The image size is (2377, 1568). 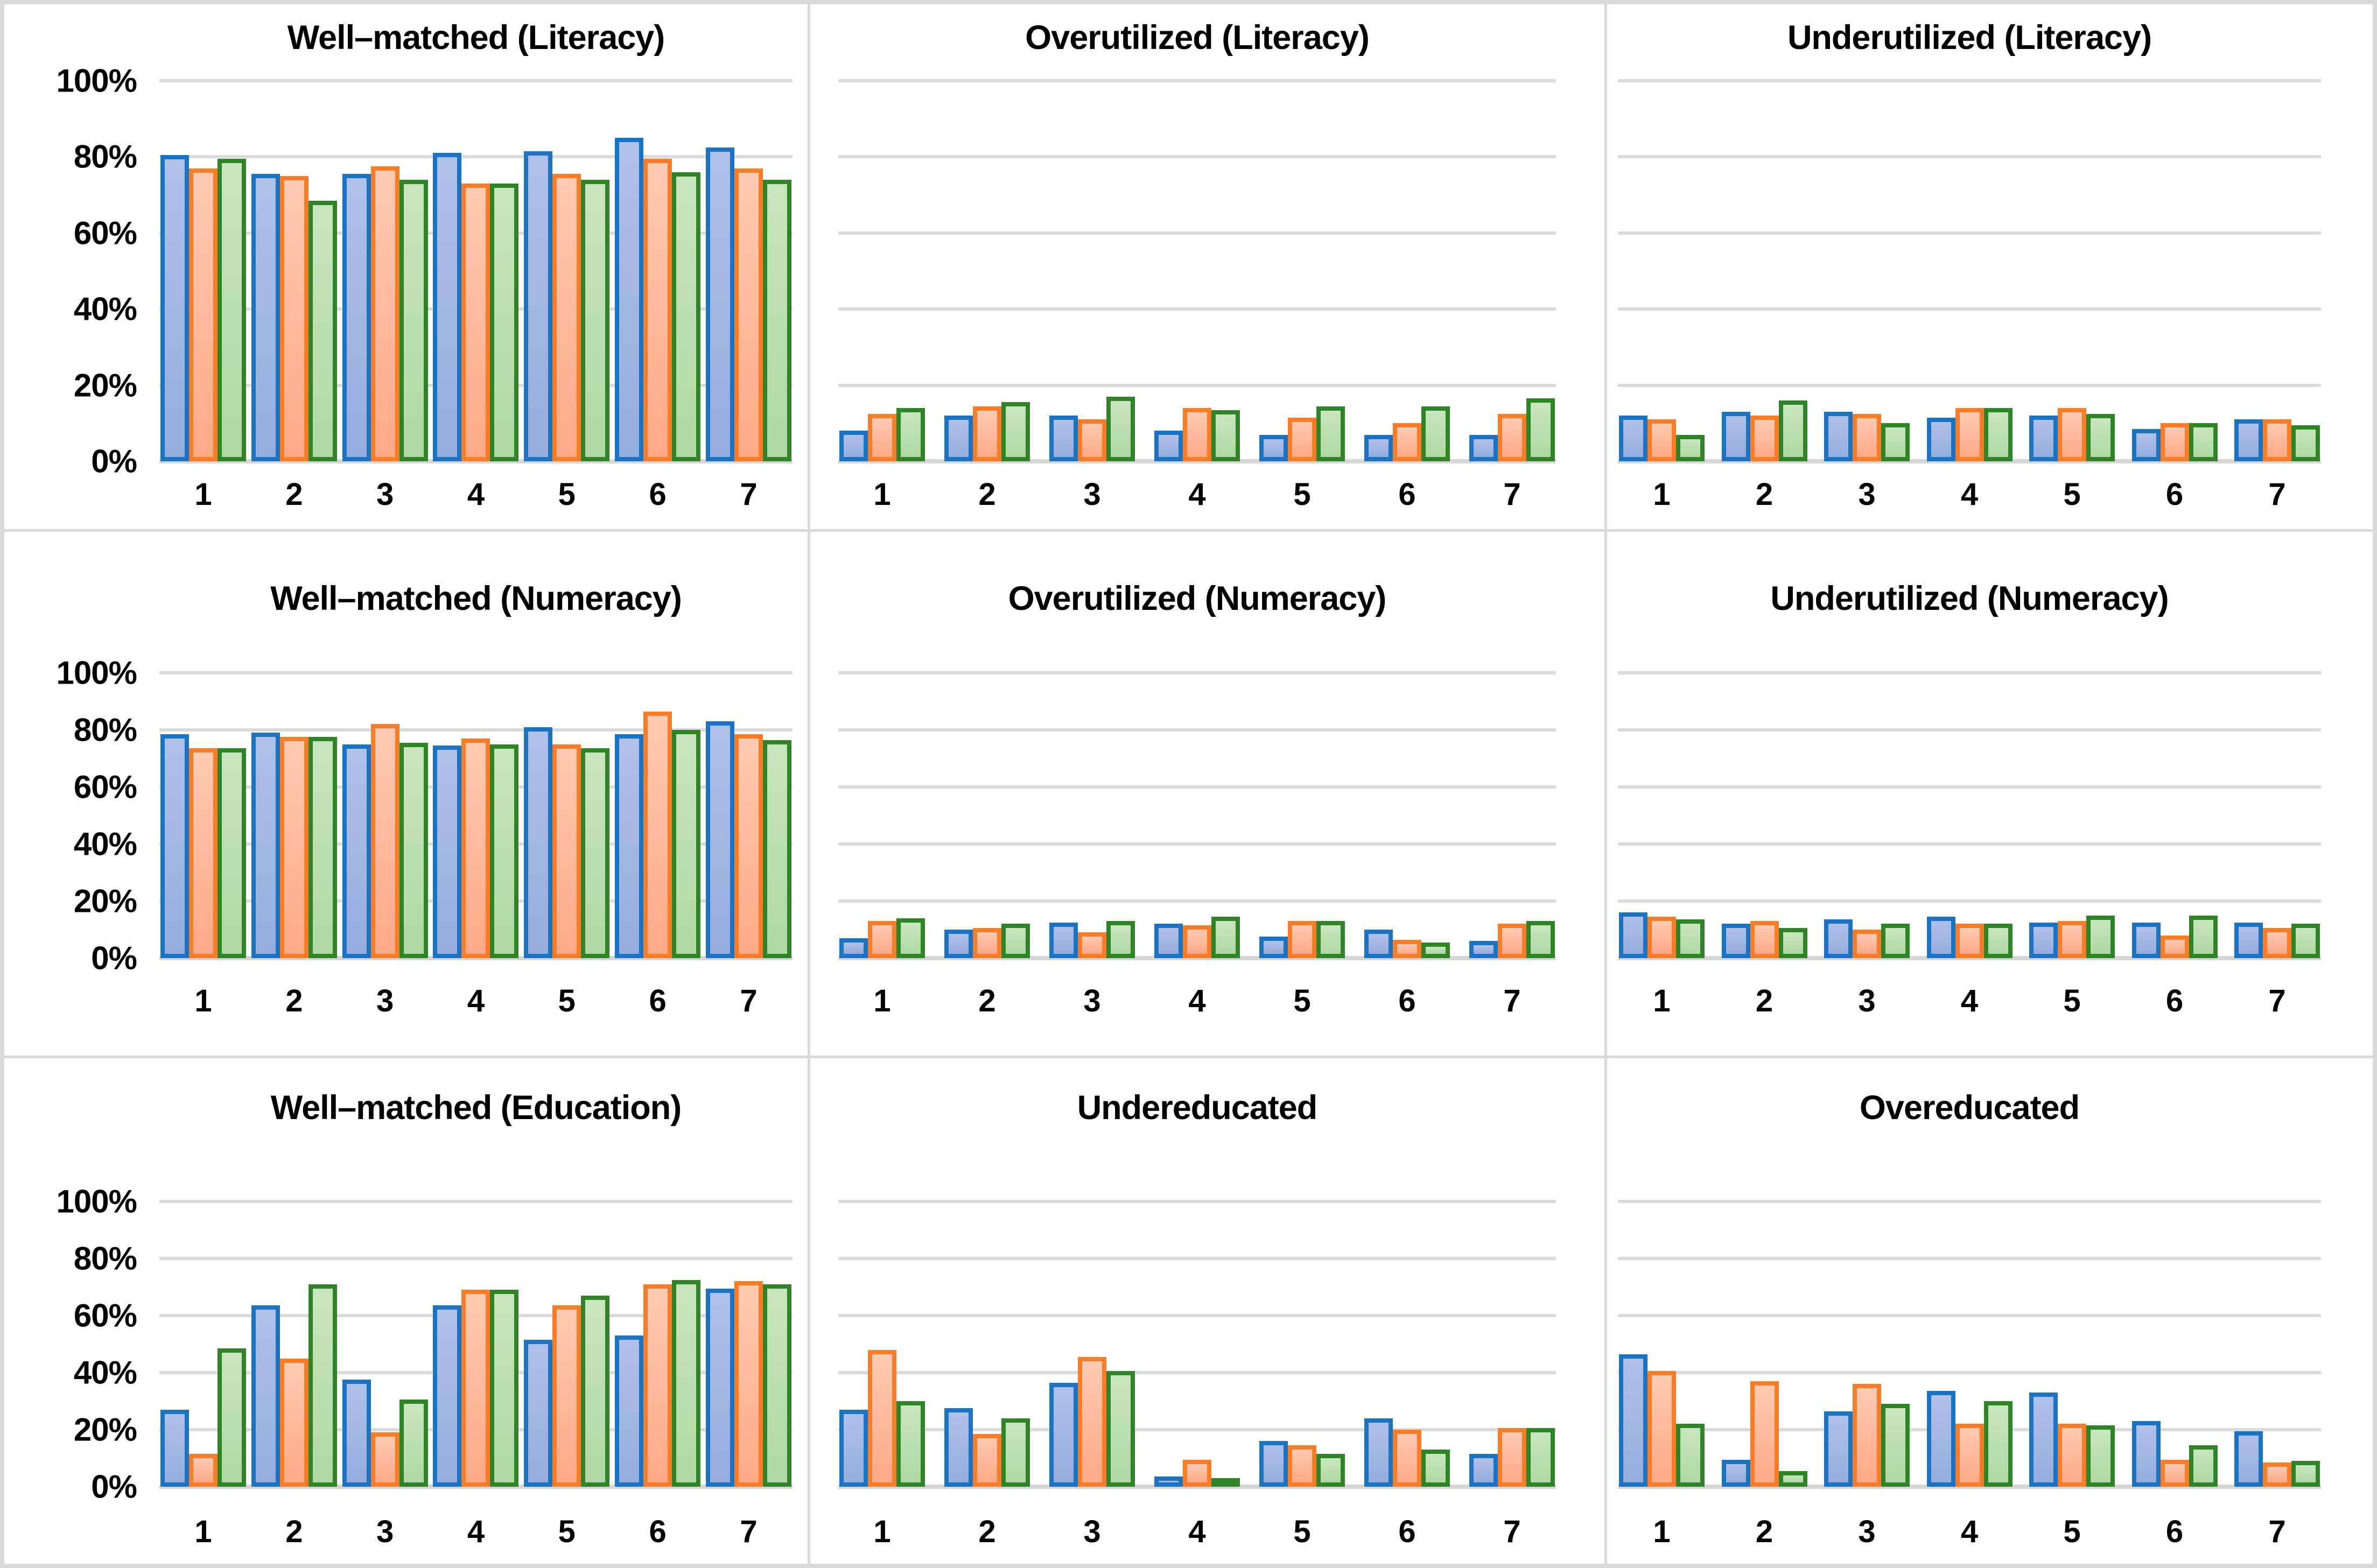 I want to click on y-tick-label: 20%, so click(x=105, y=901).